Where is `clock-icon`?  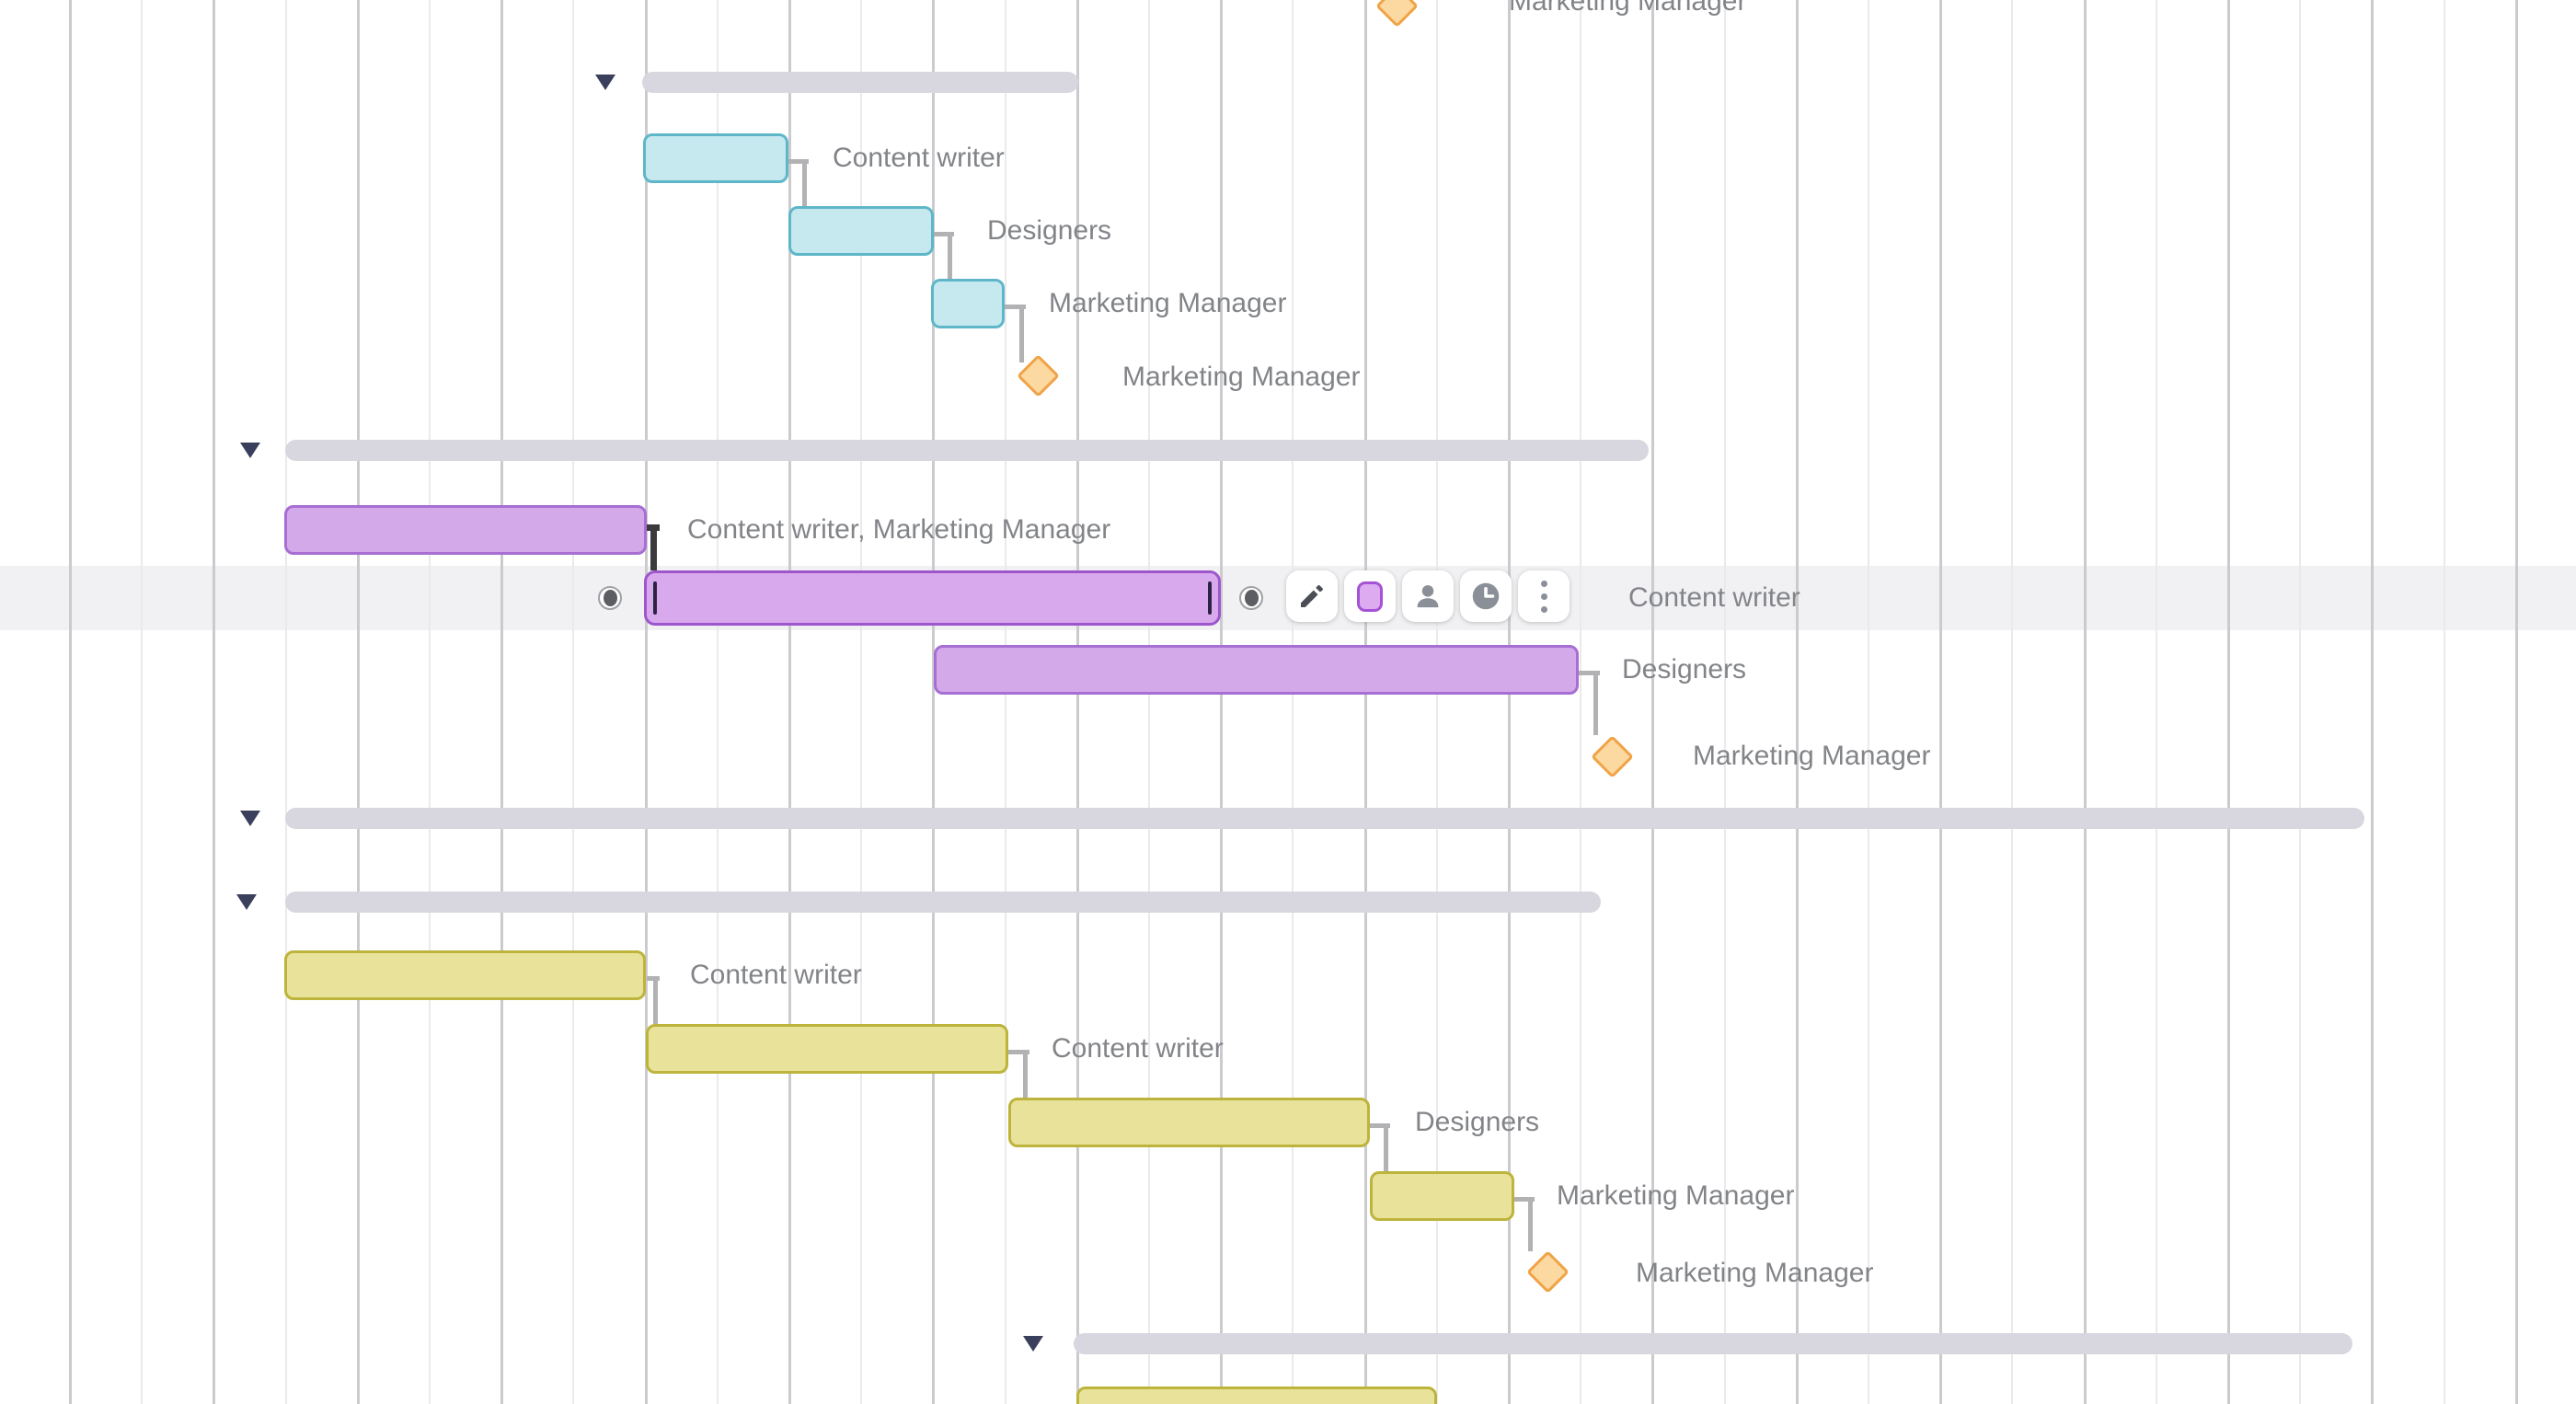 clock-icon is located at coordinates (1485, 596).